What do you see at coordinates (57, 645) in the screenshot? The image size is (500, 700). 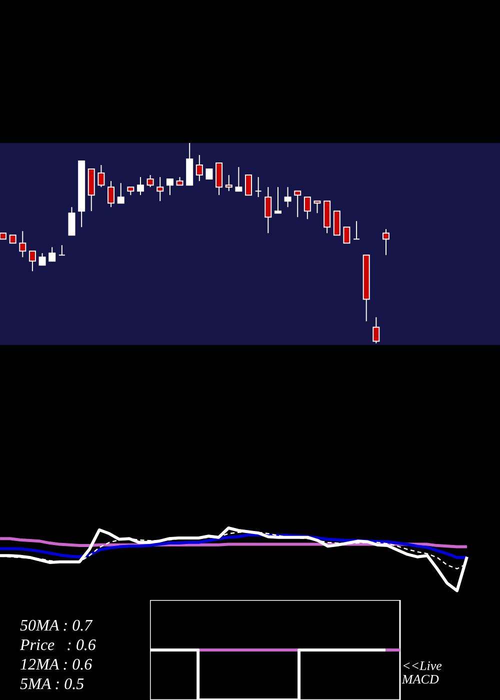 I see `text: Price : 0.6` at bounding box center [57, 645].